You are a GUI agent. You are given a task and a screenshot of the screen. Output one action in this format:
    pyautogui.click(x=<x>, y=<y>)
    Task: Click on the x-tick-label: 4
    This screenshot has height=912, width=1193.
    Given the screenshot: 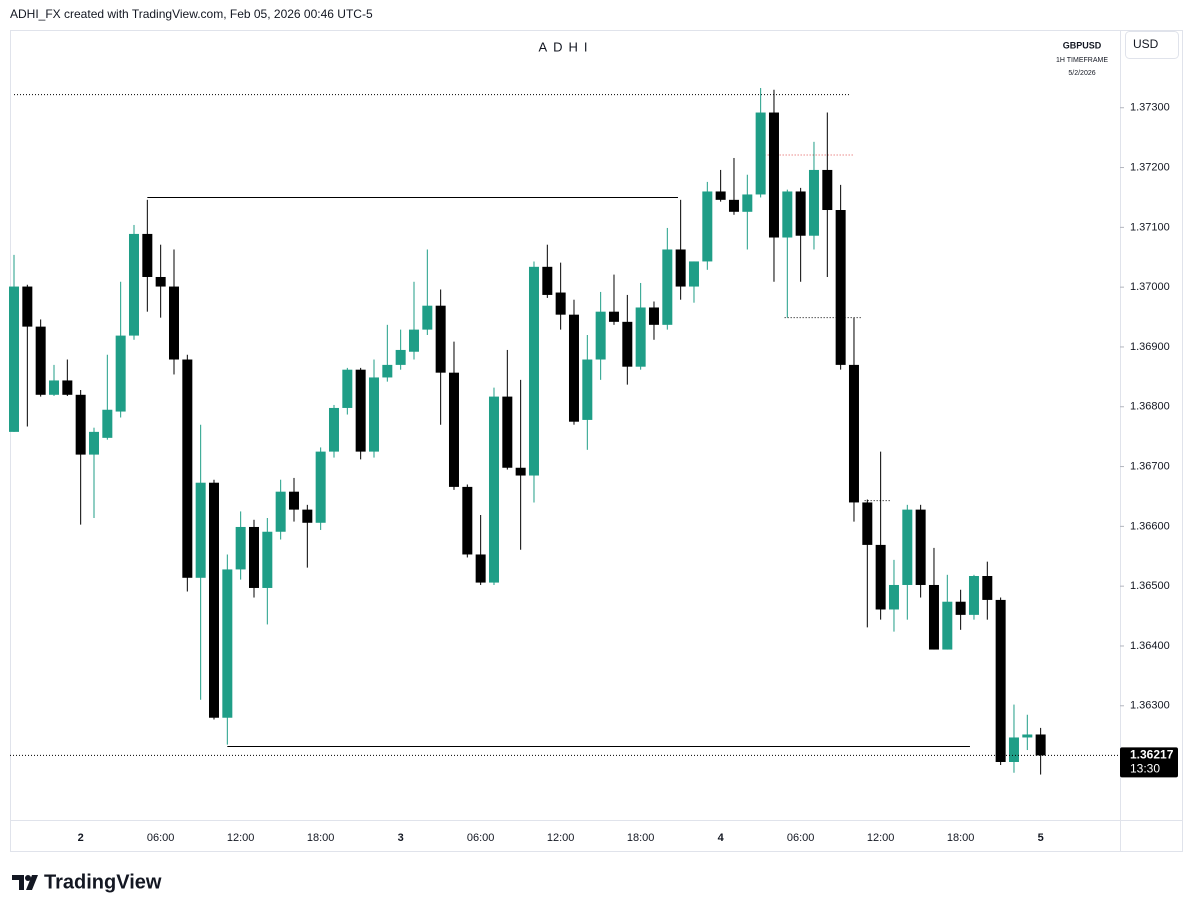 What is the action you would take?
    pyautogui.click(x=721, y=838)
    